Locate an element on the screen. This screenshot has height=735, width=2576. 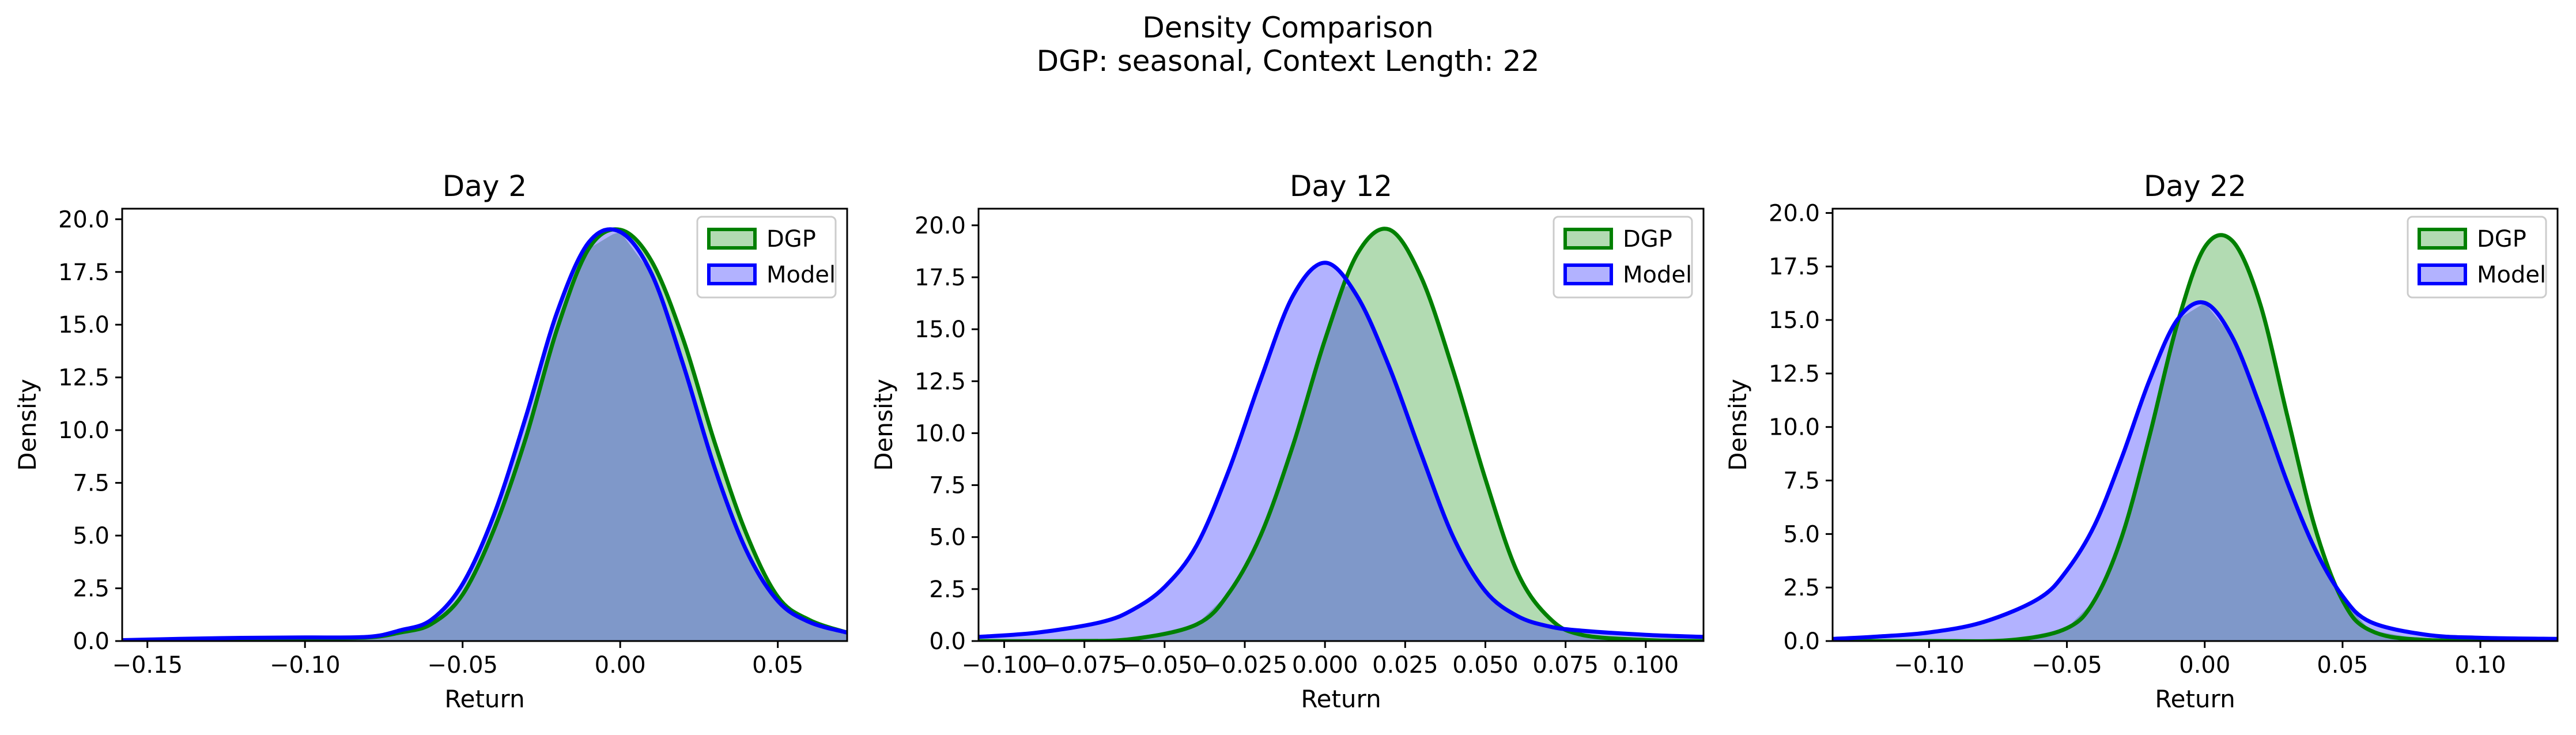
x-tick-label: −0.100 is located at coordinates (1004, 665).